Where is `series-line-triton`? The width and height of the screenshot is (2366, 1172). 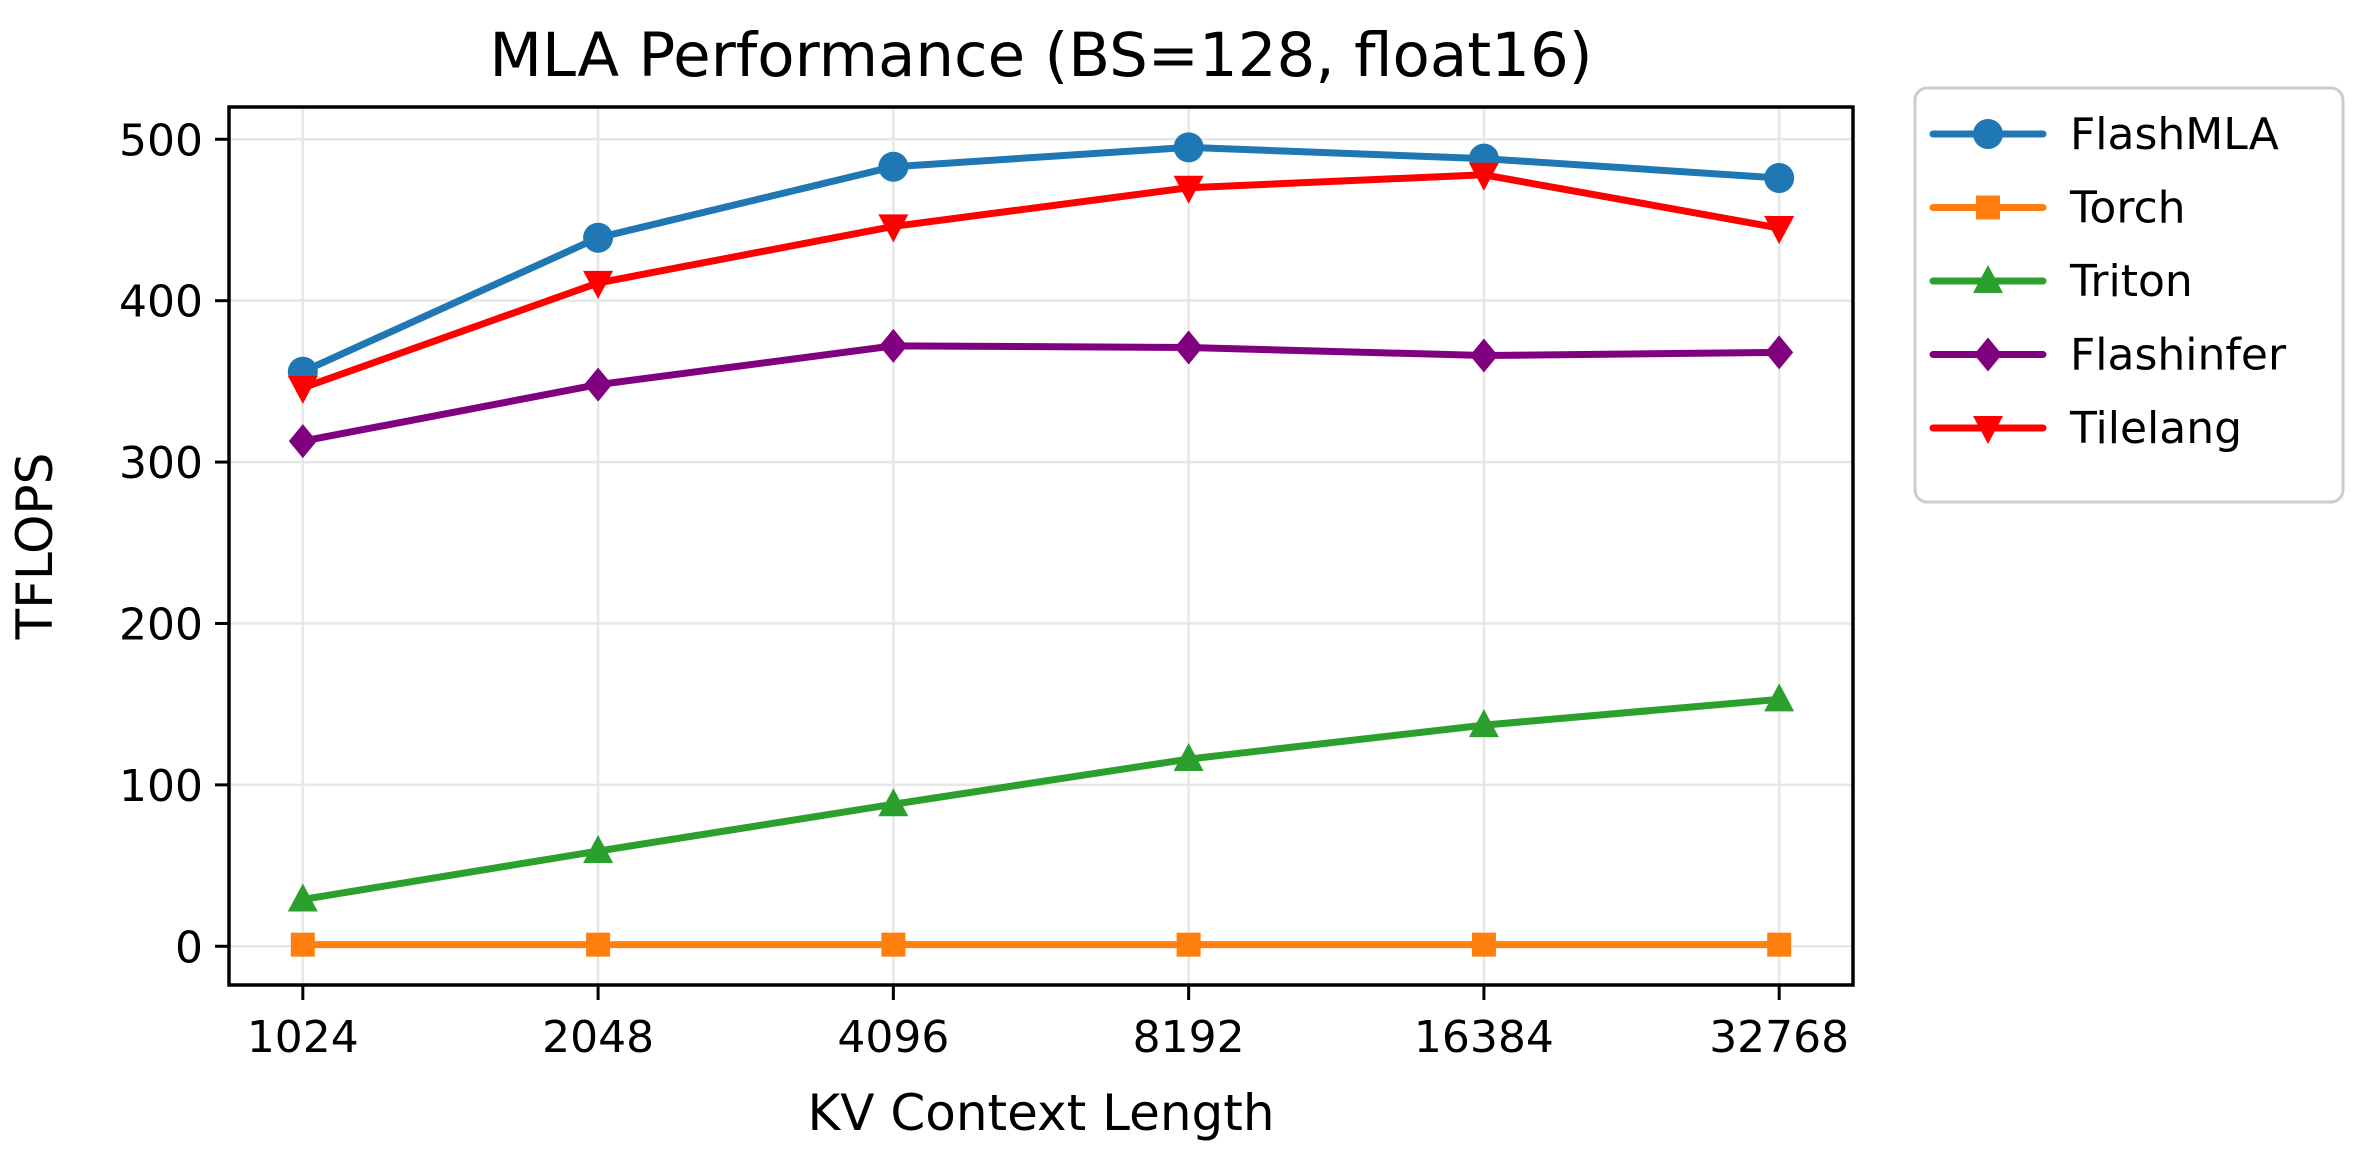
series-line-triton is located at coordinates (1041, 799).